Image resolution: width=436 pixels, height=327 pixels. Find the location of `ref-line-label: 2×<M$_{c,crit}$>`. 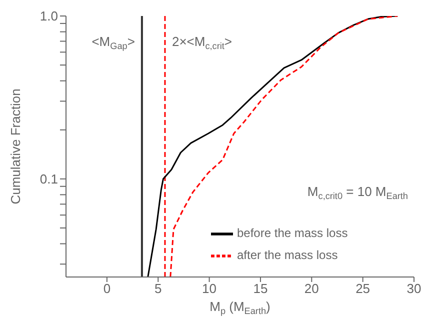

ref-line-label: 2×<M$_{c,crit}$> is located at coordinates (202, 42).